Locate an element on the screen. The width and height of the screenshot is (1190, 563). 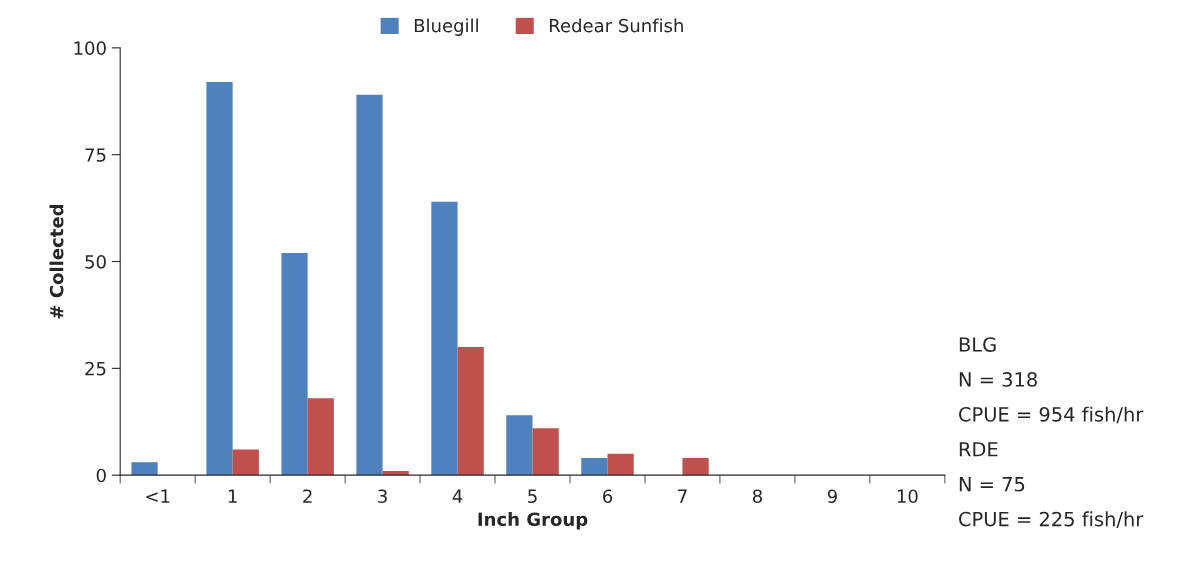
text: RDE is located at coordinates (978, 449).